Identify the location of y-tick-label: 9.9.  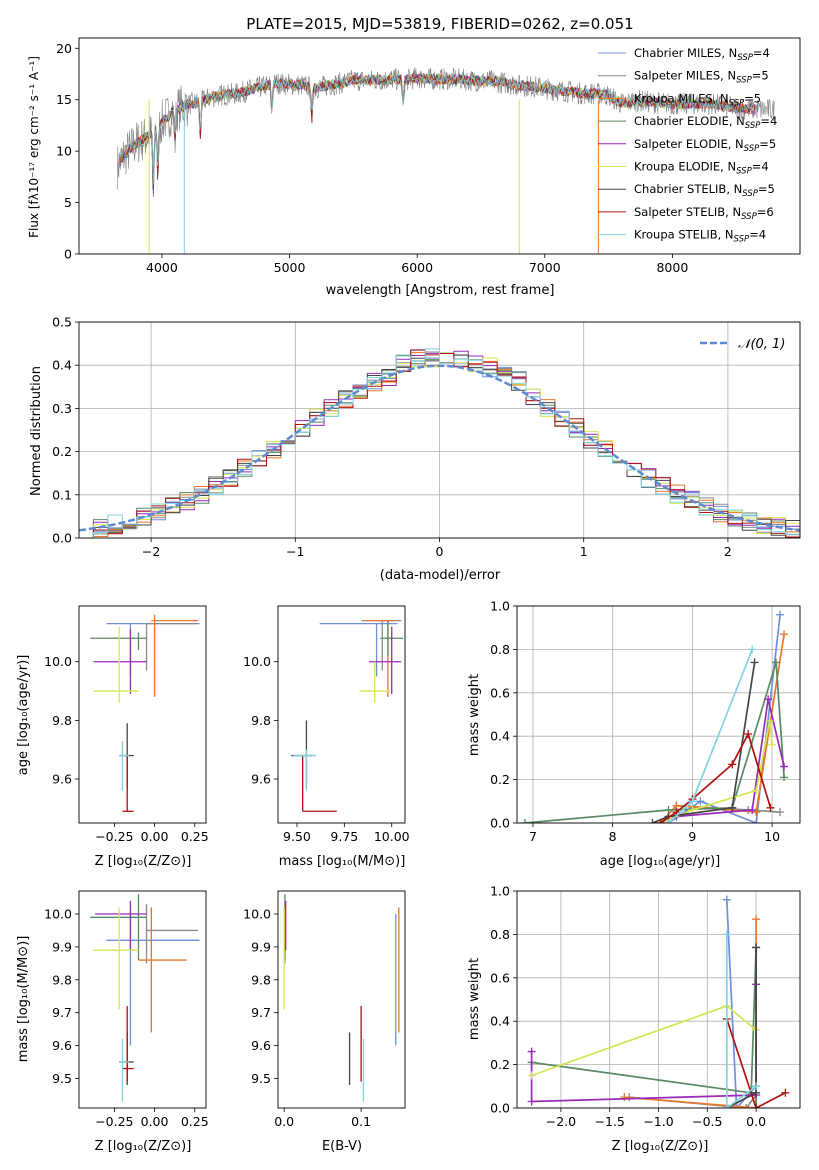
(261, 946).